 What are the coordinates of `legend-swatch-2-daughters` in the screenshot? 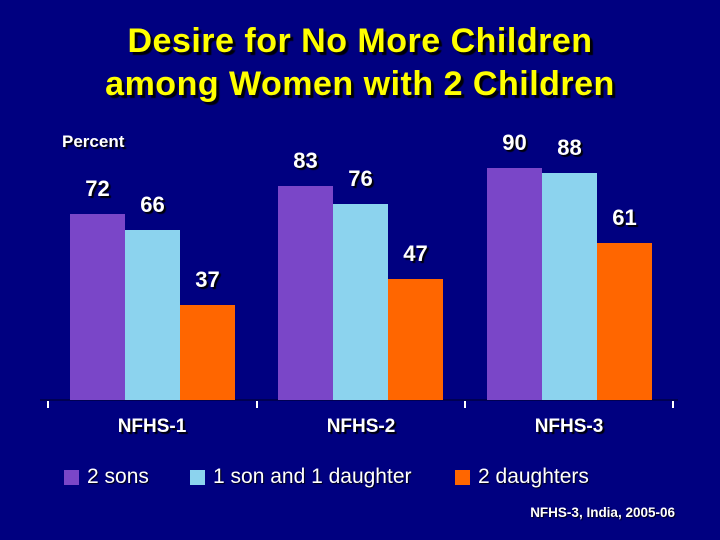 It's located at (462, 477).